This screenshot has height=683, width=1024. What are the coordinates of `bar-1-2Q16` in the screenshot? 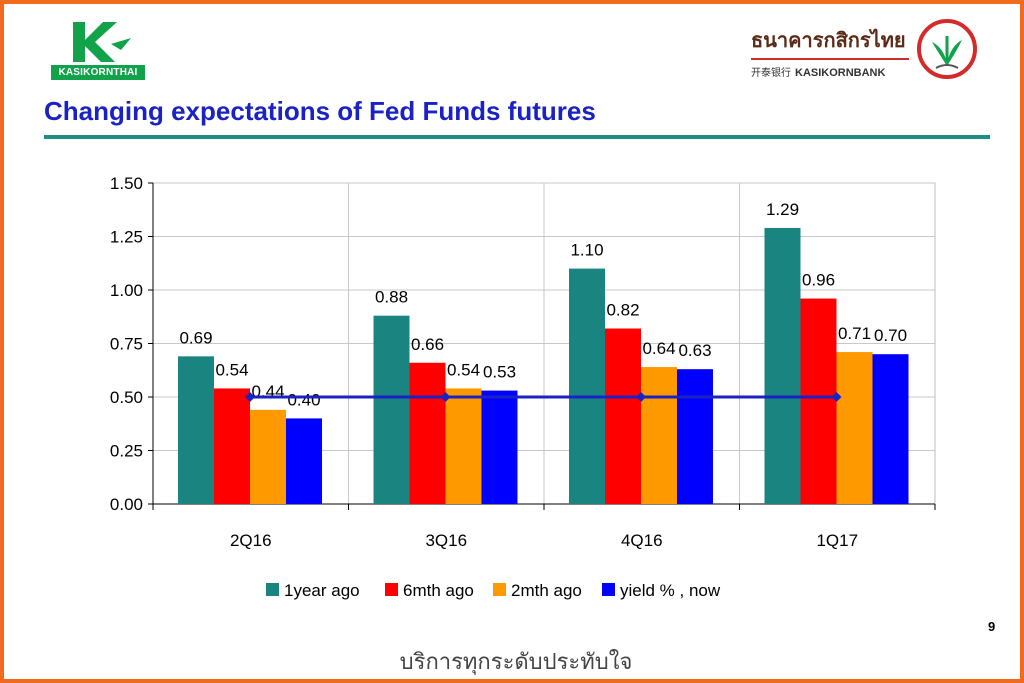 It's located at (232, 446).